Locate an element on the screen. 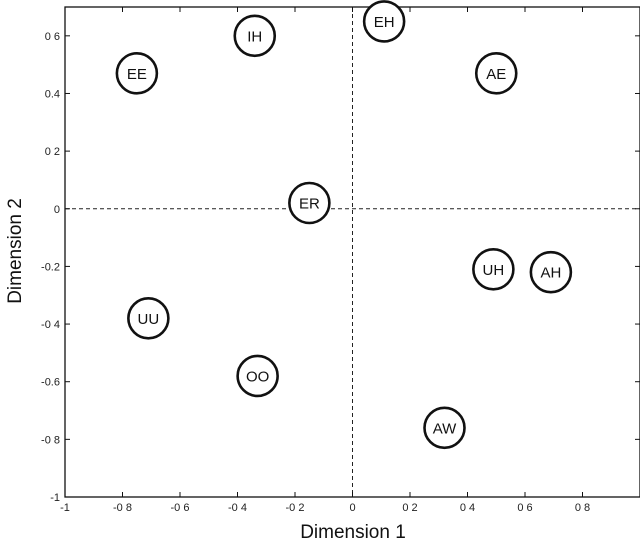  x-tick-label: -0 2 is located at coordinates (295, 508).